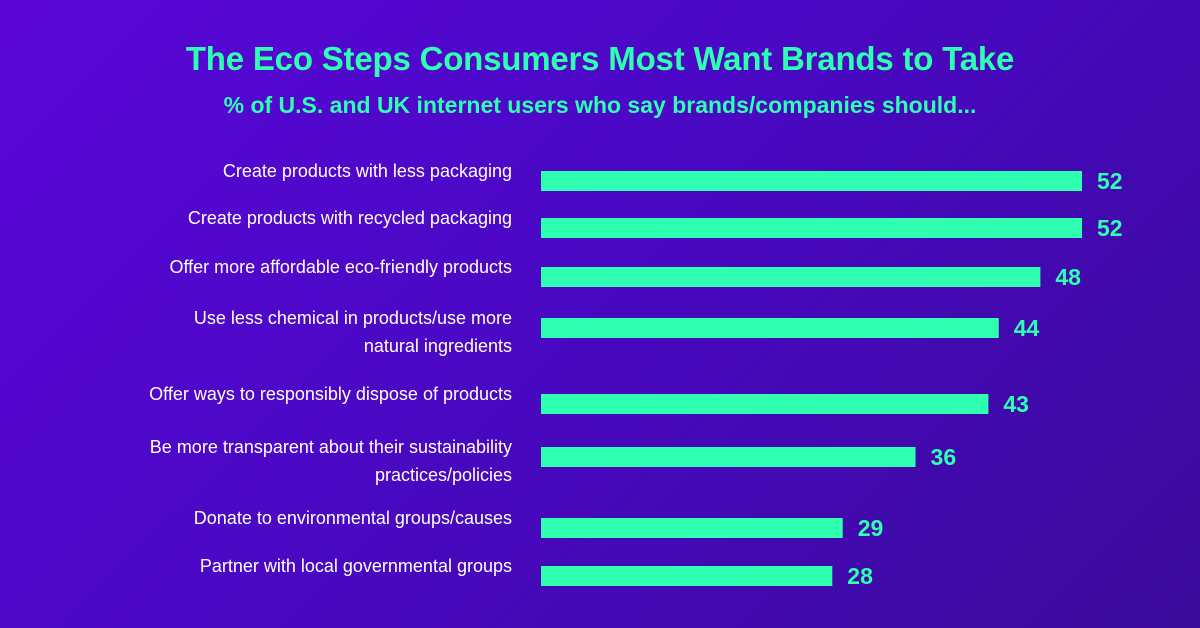  What do you see at coordinates (353, 318) in the screenshot?
I see `category-label-3-line-0: Use less chemical in products/use more` at bounding box center [353, 318].